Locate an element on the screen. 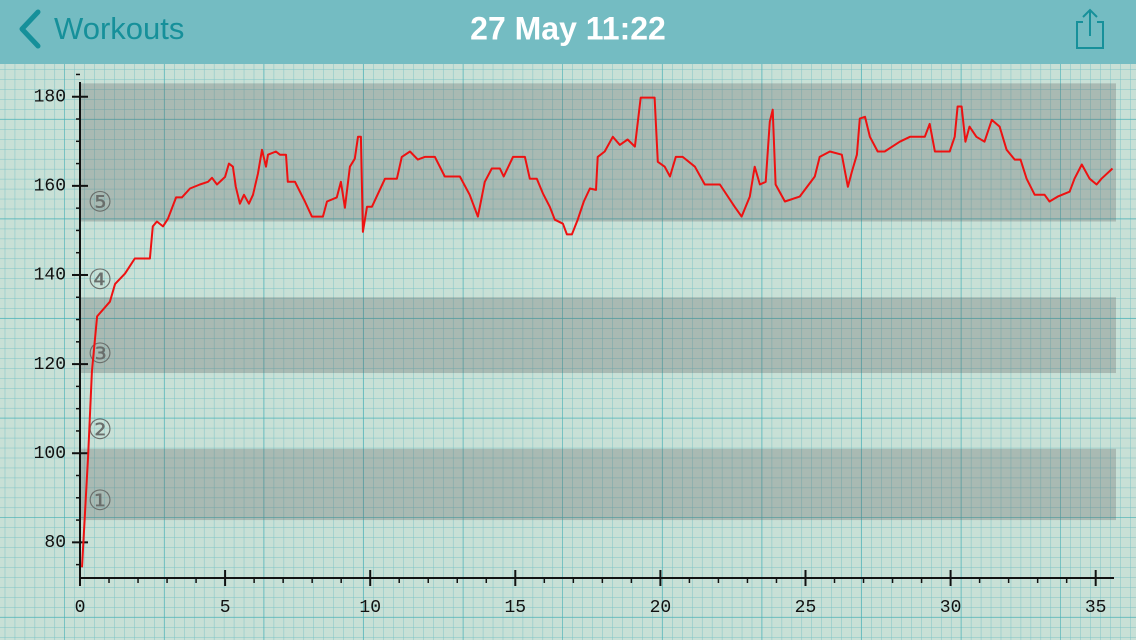 The width and height of the screenshot is (1136, 640). x-tick-label: 15 is located at coordinates (515, 608).